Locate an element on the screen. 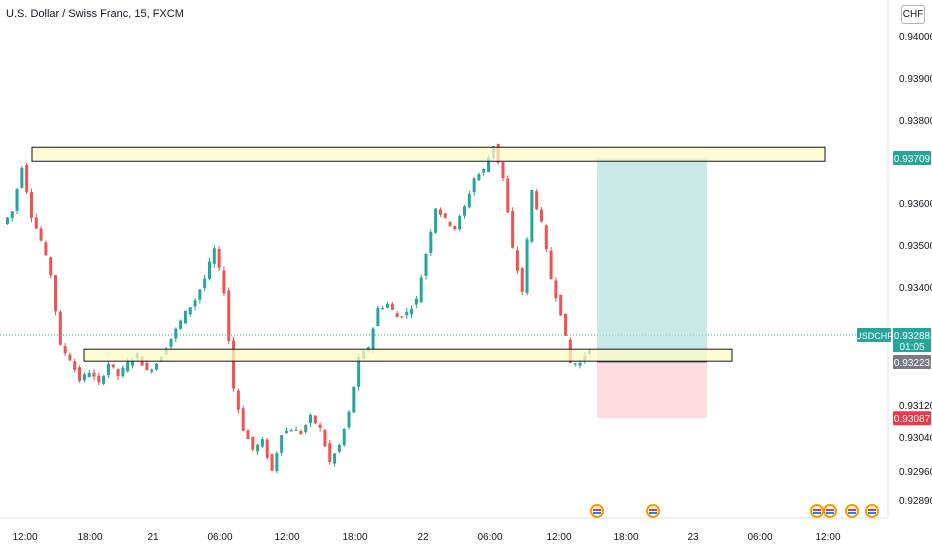 The image size is (932, 550). y-tick-label: 0.93600 is located at coordinates (915, 204).